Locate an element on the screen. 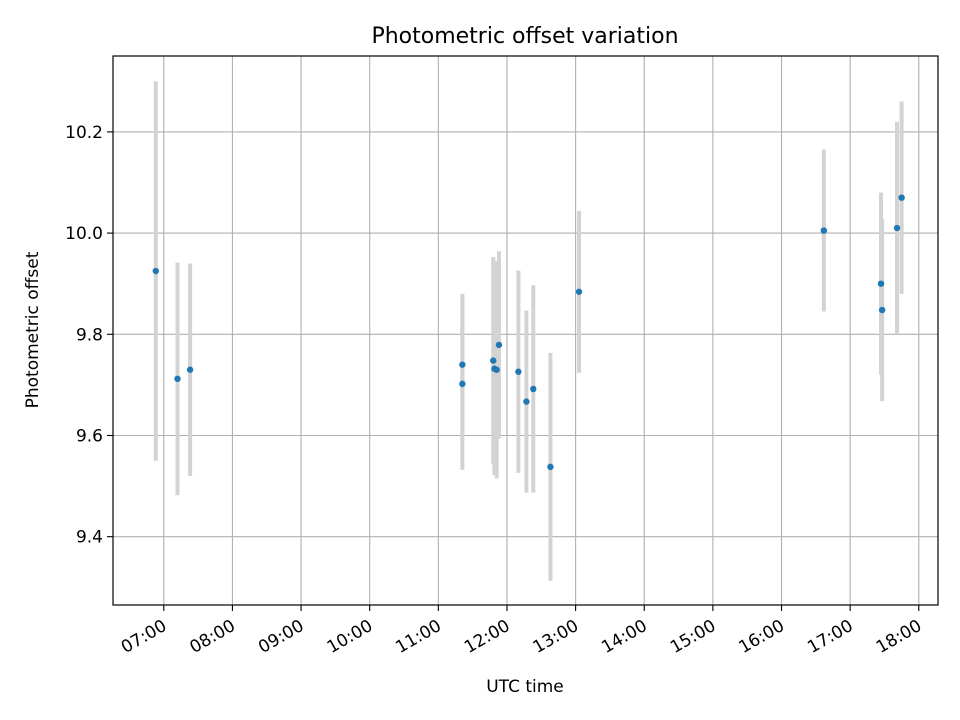  y-axis-ticks: 9.4 9.6 9.8 10.0 10.2 is located at coordinates (89, 335).